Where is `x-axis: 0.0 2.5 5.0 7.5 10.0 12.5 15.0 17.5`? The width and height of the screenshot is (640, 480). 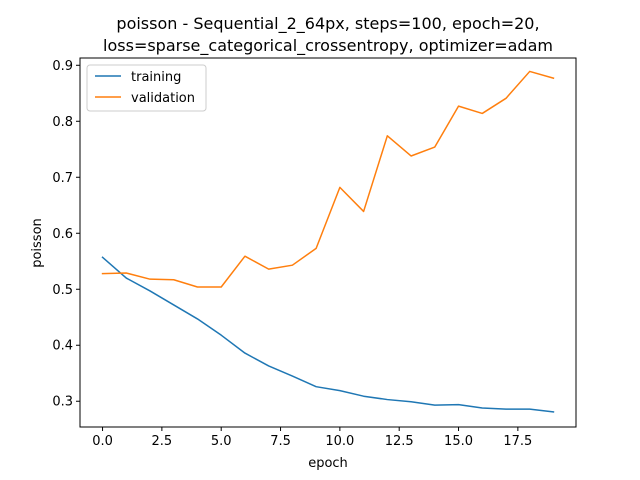 x-axis: 0.0 2.5 5.0 7.5 10.0 12.5 15.0 17.5 is located at coordinates (312, 438).